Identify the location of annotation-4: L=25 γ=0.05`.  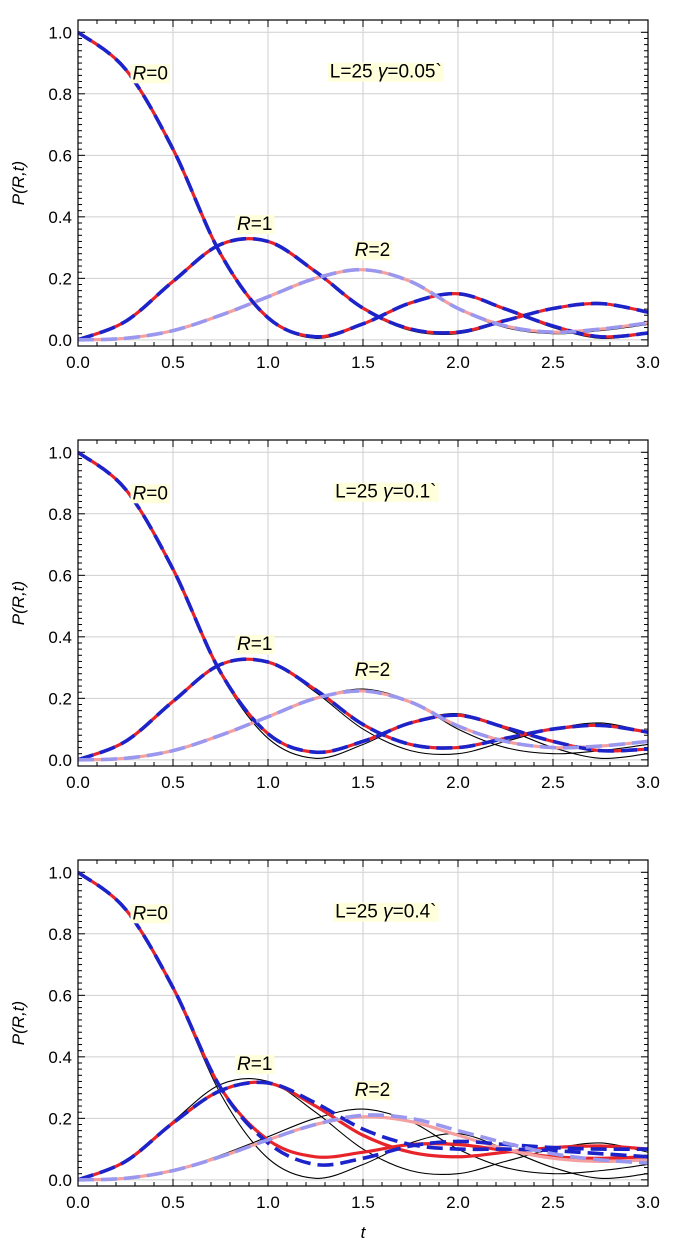
(385, 72).